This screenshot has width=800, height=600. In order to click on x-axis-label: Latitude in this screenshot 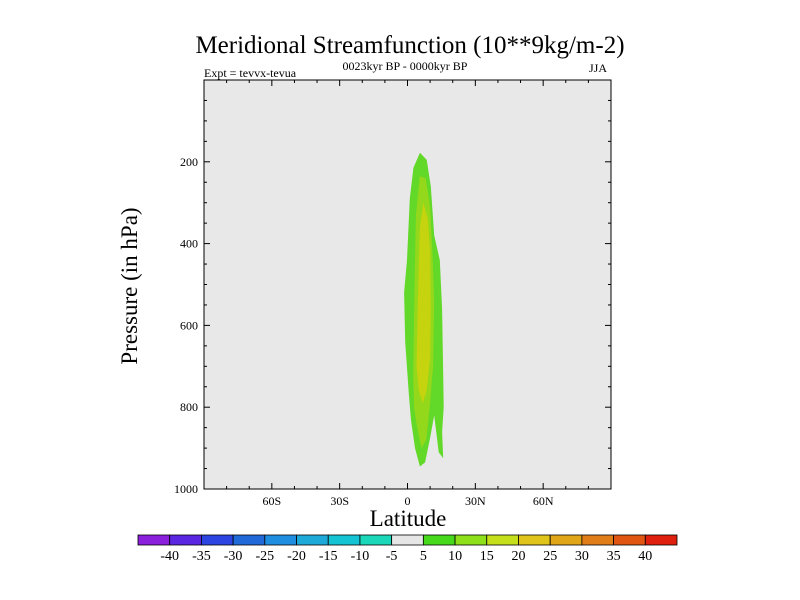, I will do `click(408, 518)`.